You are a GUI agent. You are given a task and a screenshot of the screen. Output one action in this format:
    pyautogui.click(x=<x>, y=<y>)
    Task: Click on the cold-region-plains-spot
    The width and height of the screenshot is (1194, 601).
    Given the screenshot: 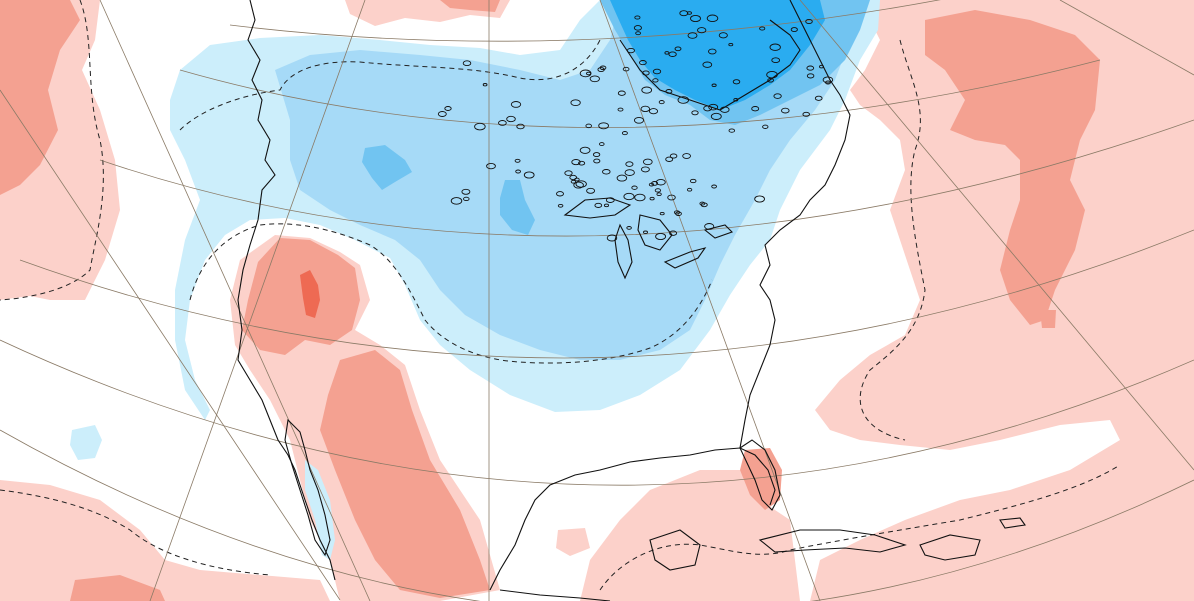 What is the action you would take?
    pyautogui.click(x=517, y=207)
    